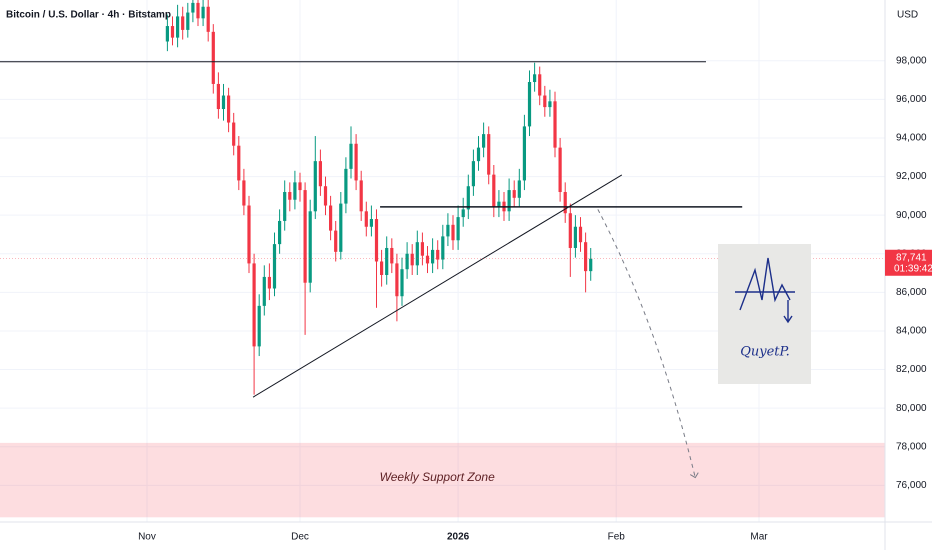  I want to click on y-tick-label: 76,000, so click(911, 485).